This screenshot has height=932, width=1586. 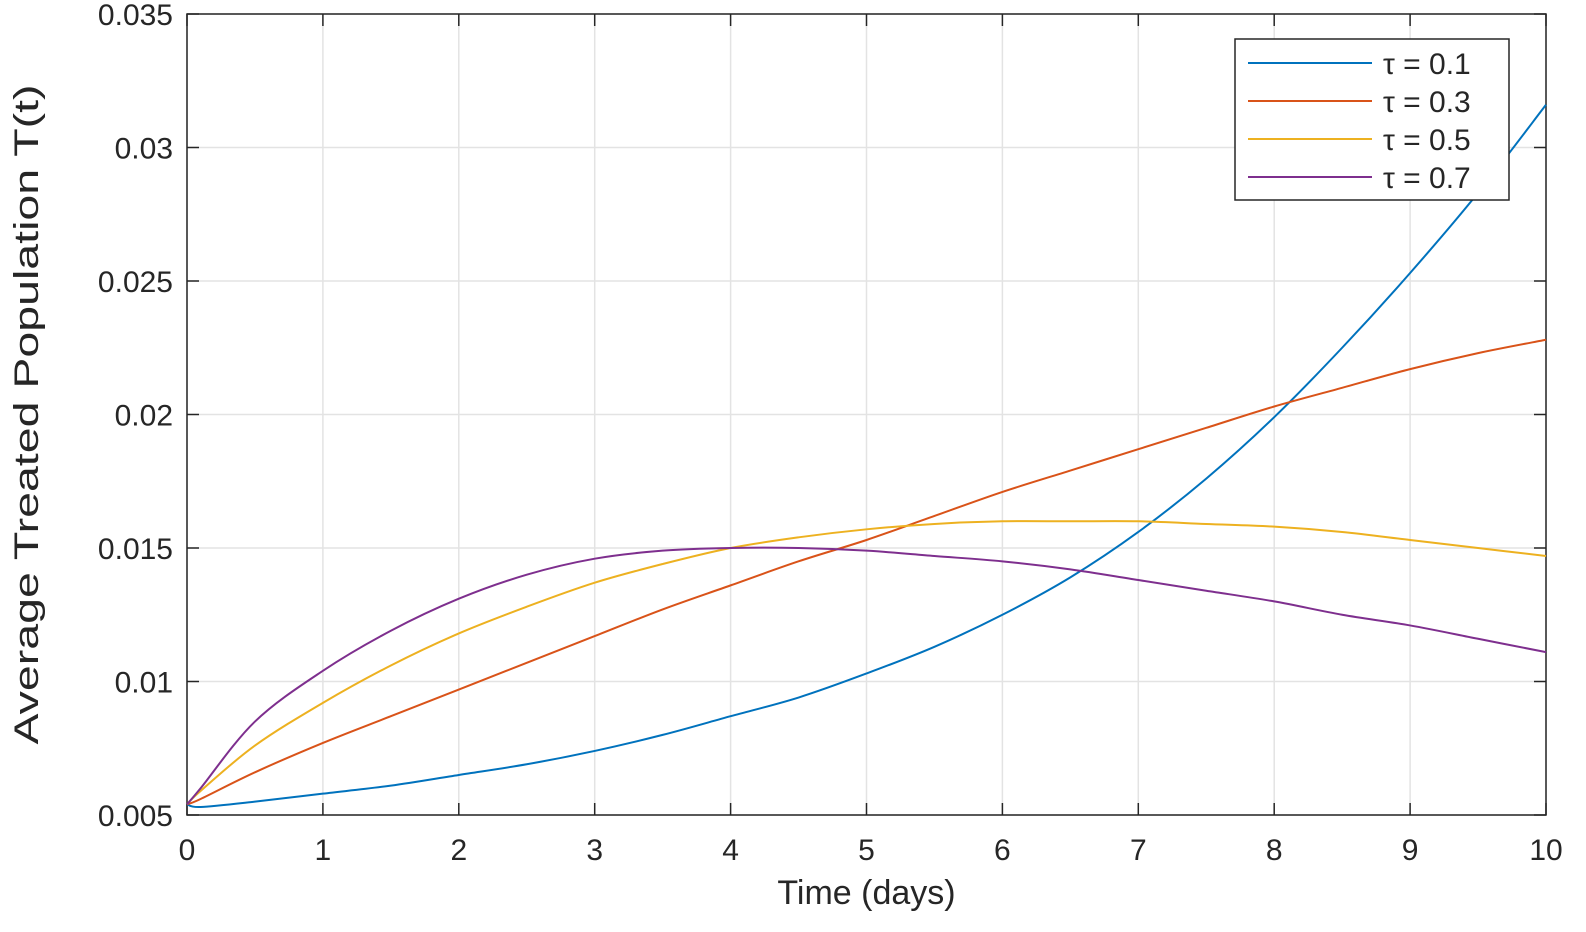 What do you see at coordinates (187, 850) in the screenshot?
I see `x-tick-label: 0` at bounding box center [187, 850].